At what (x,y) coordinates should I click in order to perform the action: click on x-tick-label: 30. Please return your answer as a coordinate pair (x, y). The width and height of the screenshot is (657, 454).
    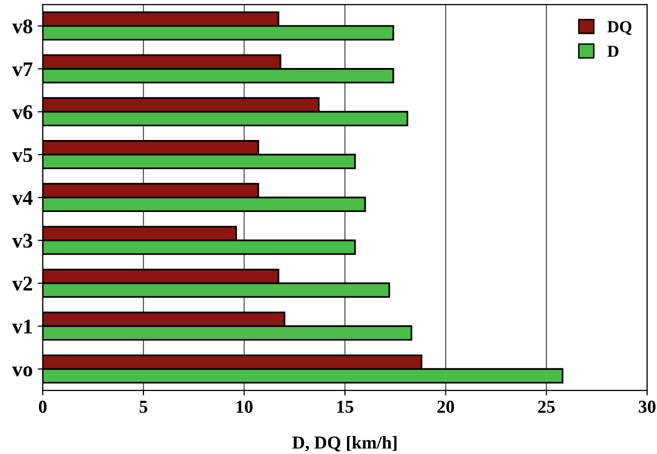
    Looking at the image, I should click on (647, 406).